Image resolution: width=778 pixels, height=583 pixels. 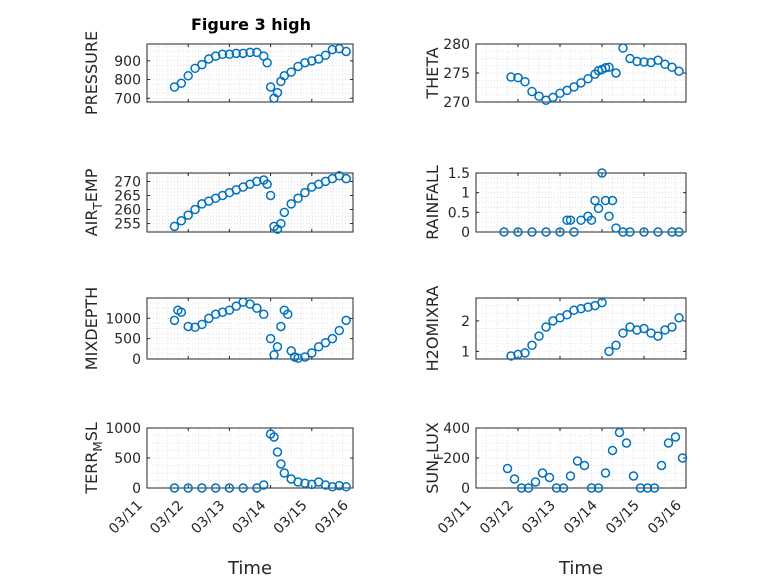 I want to click on y-tick-label: 255, so click(x=127, y=225).